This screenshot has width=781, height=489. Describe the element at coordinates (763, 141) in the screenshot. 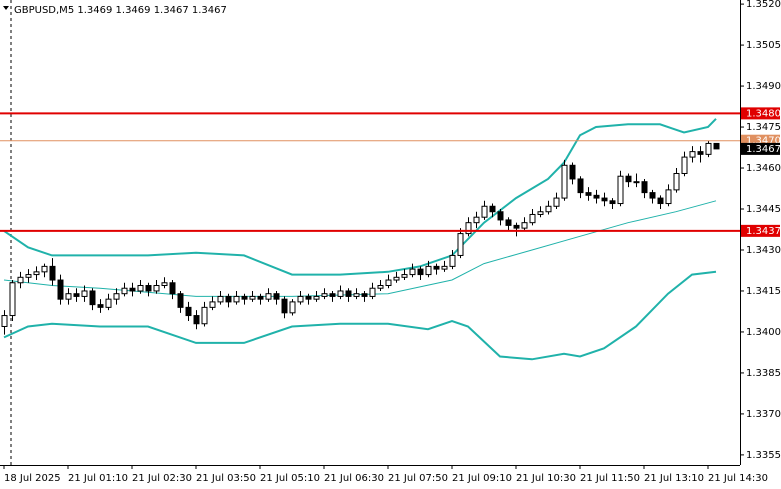

I see `price-label: 1.3470` at that location.